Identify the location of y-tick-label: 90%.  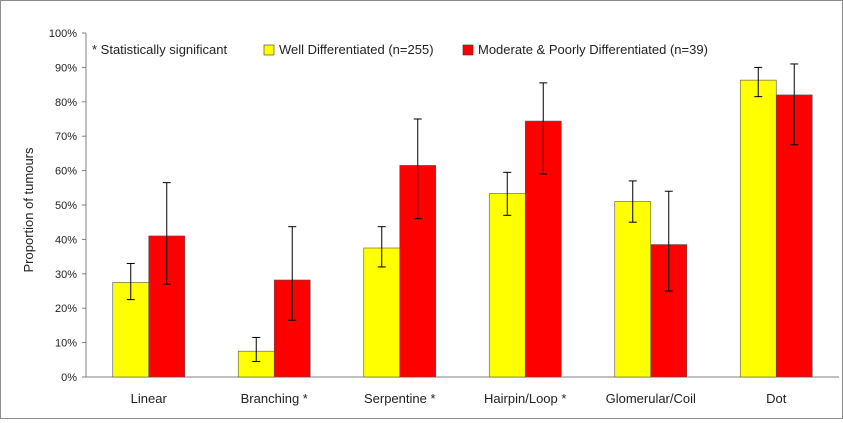
(66, 68).